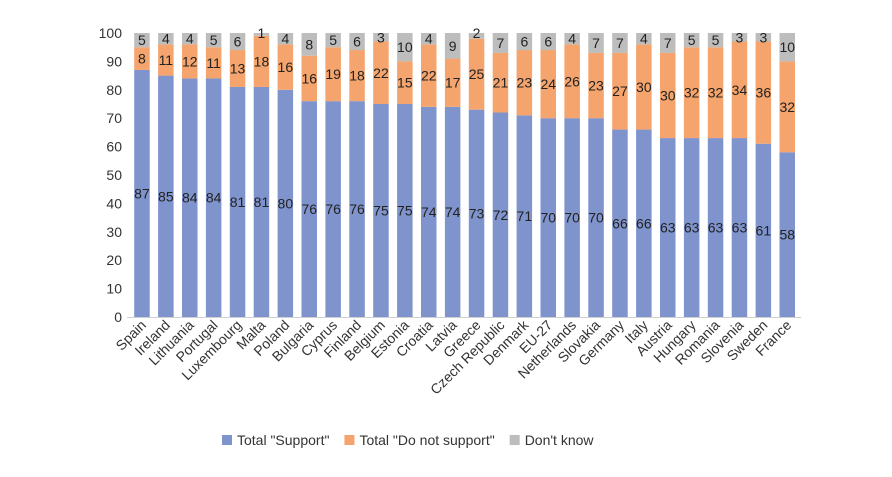  What do you see at coordinates (114, 175) in the screenshot?
I see `y-tick-label: 50` at bounding box center [114, 175].